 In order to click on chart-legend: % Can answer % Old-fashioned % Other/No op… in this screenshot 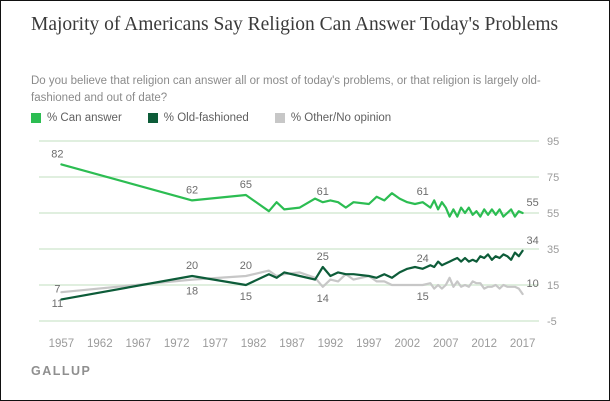, I will do `click(211, 118)`.